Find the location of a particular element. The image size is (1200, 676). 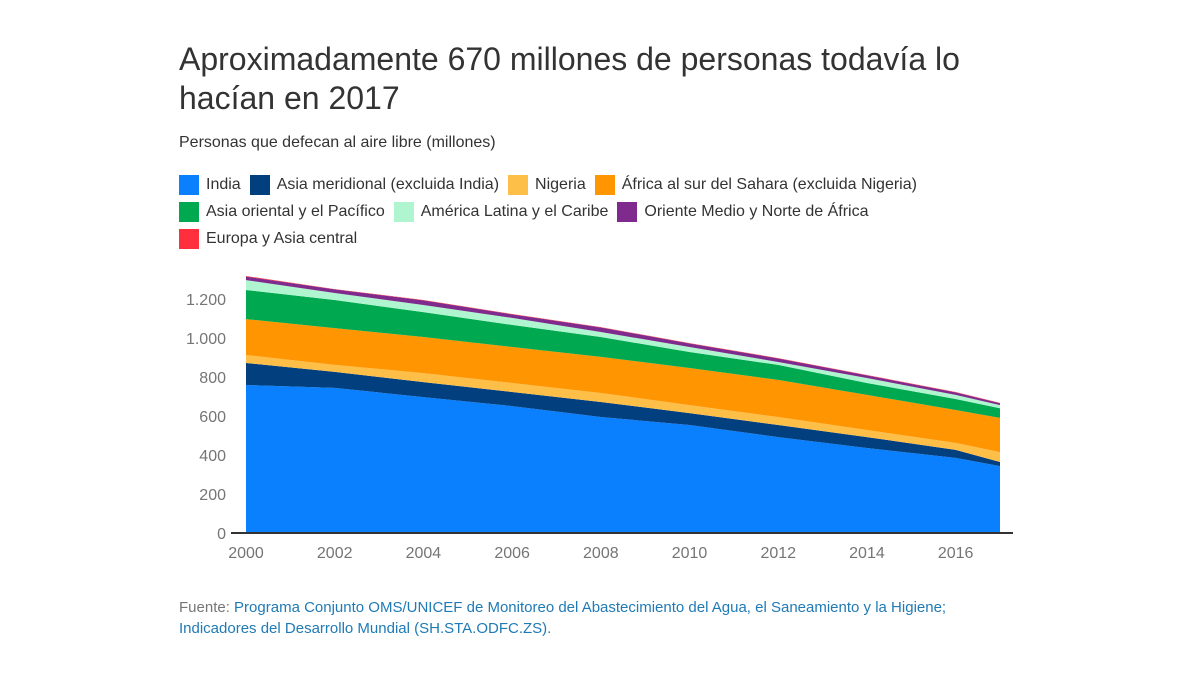

legend-swatch-middle-east is located at coordinates (627, 211).